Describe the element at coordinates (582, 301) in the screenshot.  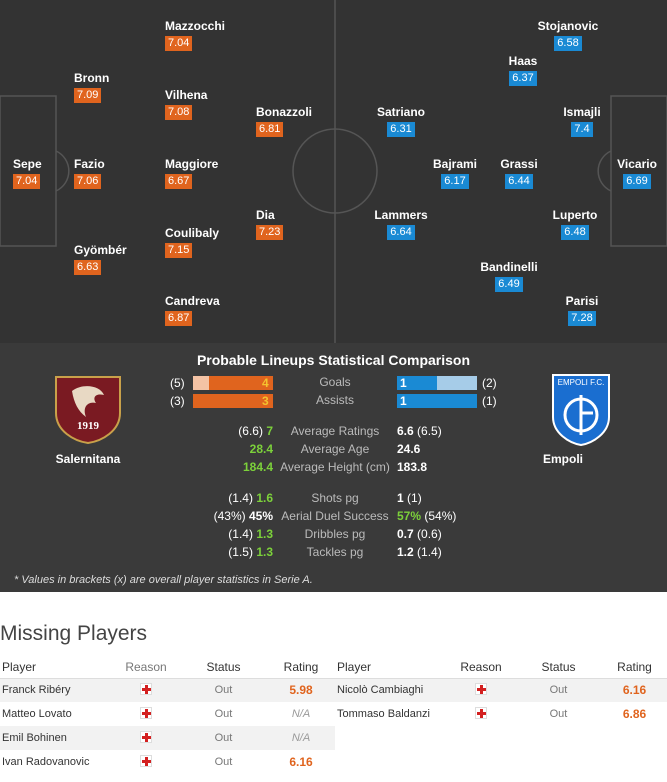
I see `player-name: Parisi` at that location.